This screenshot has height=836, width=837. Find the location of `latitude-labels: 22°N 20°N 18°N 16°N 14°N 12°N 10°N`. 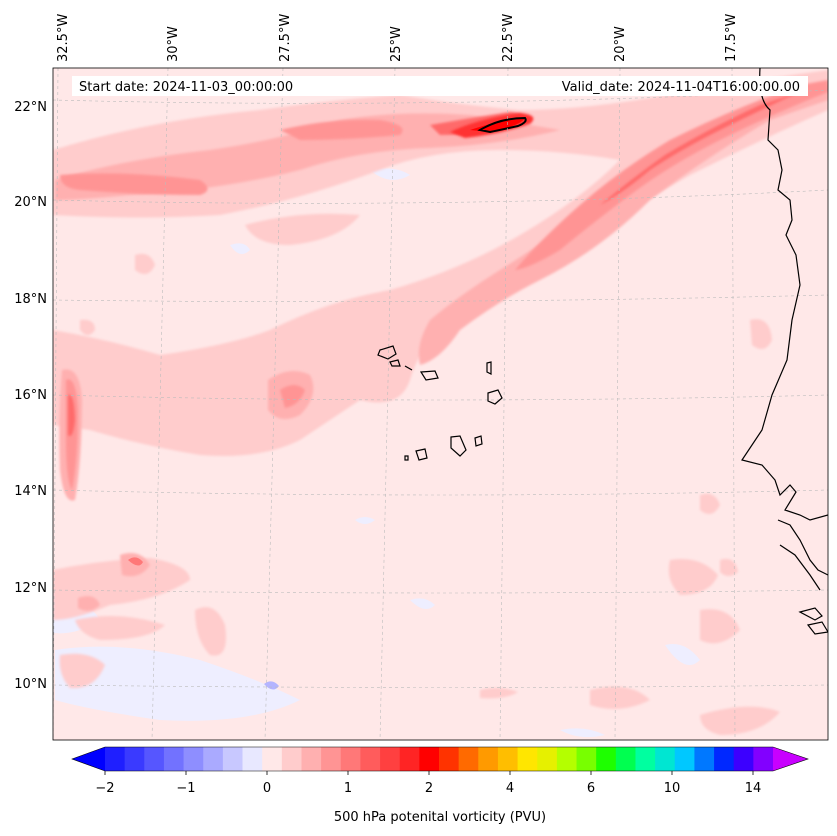

latitude-labels: 22°N 20°N 18°N 16°N 14°N 12°N 10°N is located at coordinates (30, 396).